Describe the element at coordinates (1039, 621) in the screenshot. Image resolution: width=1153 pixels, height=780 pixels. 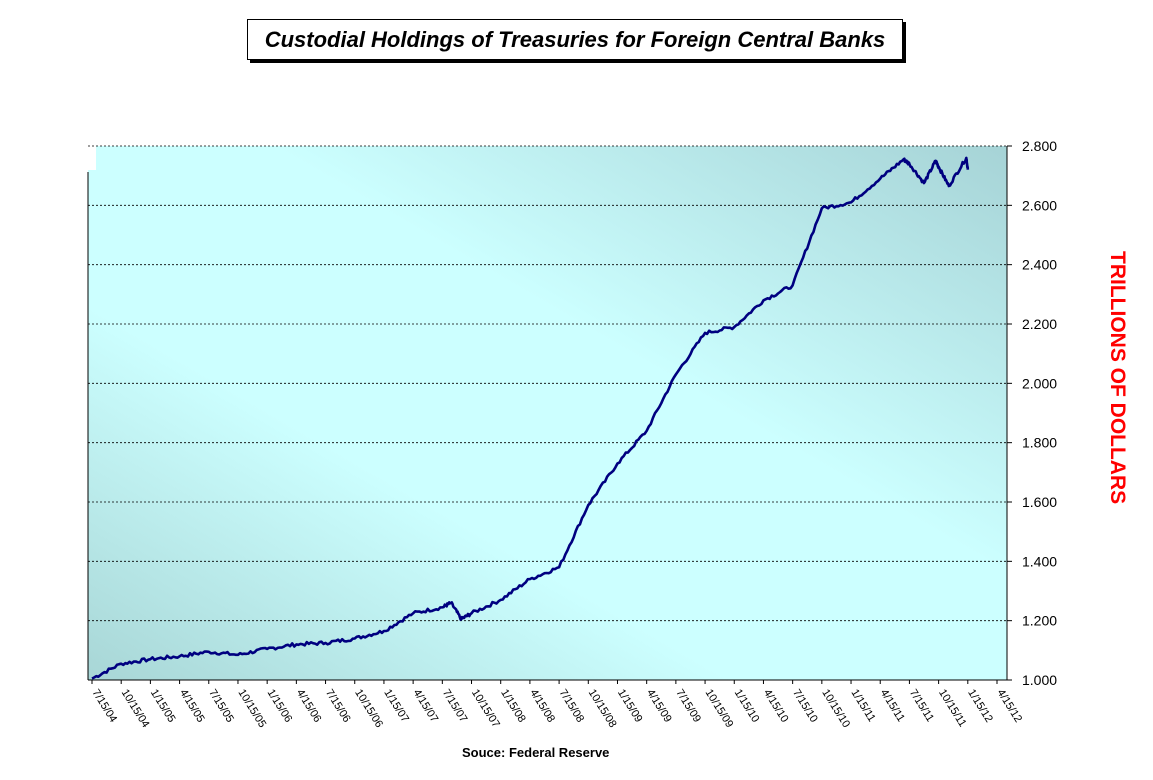
I see `y-tick-label: 1.200` at that location.